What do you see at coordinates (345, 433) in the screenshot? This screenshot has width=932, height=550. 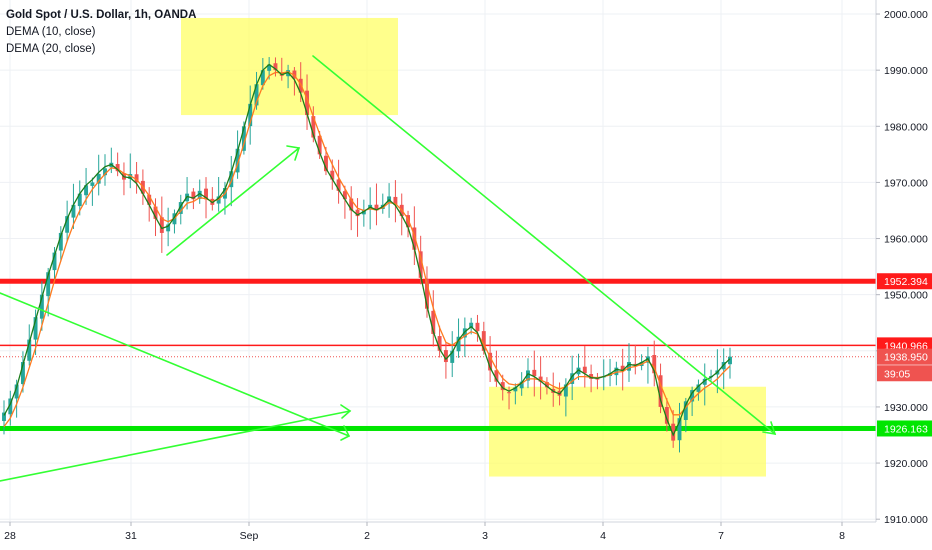 I see `trend-arrow-lower-1-head` at bounding box center [345, 433].